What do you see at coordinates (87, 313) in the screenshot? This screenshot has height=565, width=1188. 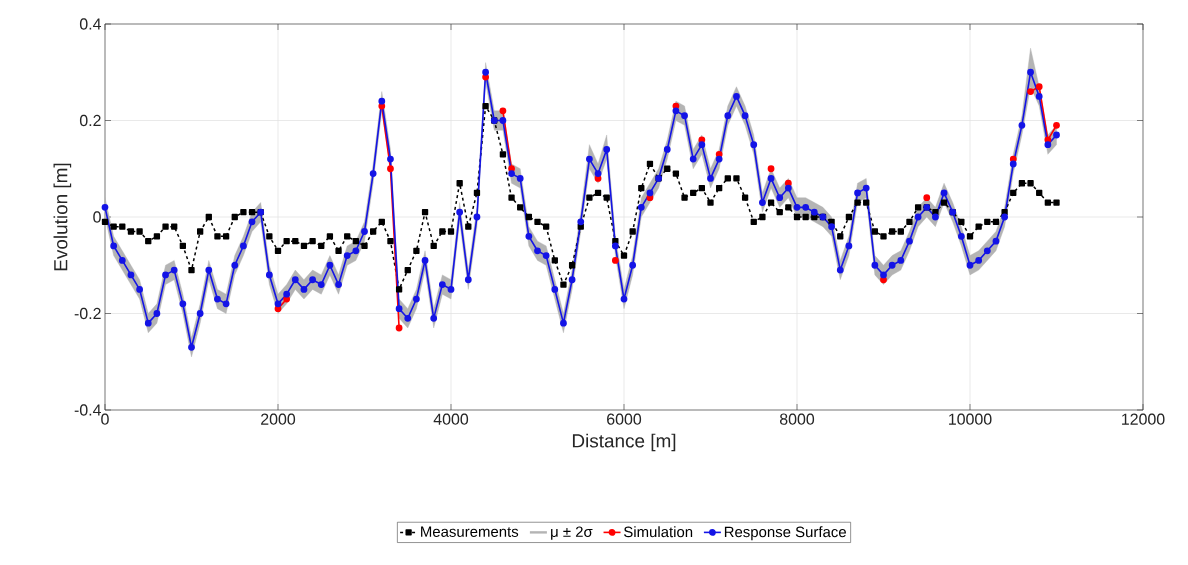 I see `y-tick-label: -0.2` at bounding box center [87, 313].